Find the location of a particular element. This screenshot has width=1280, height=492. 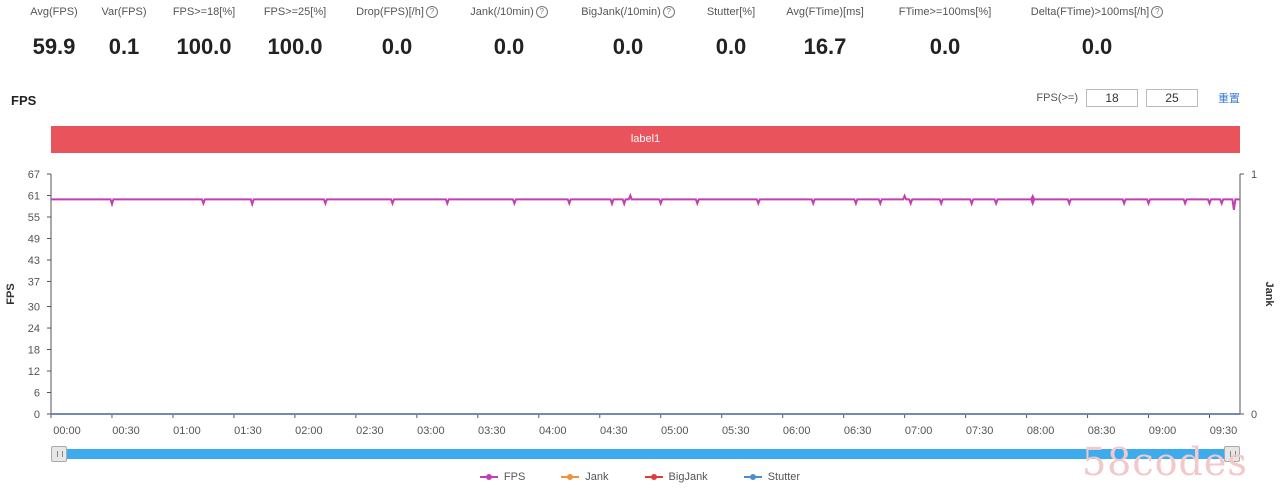

x-tick-label-11: 05:30 is located at coordinates (736, 431).